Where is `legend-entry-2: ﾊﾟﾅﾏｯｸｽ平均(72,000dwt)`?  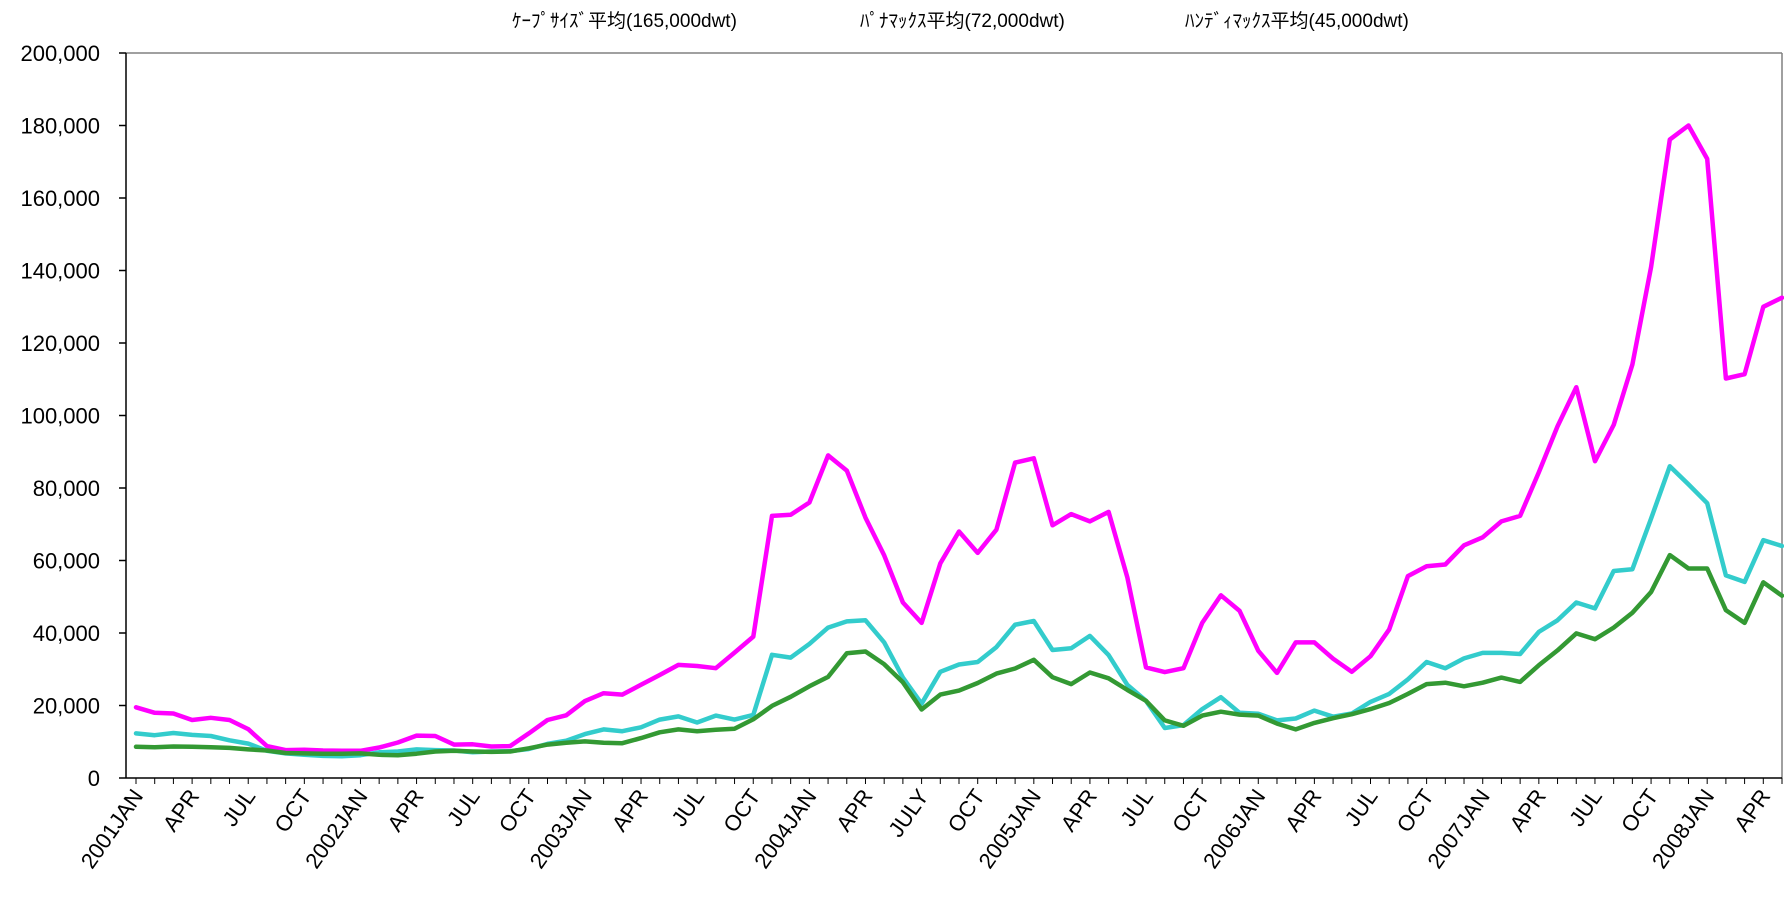 legend-entry-2: ﾊﾟﾅﾏｯｸｽ平均(72,000dwt) is located at coordinates (962, 21).